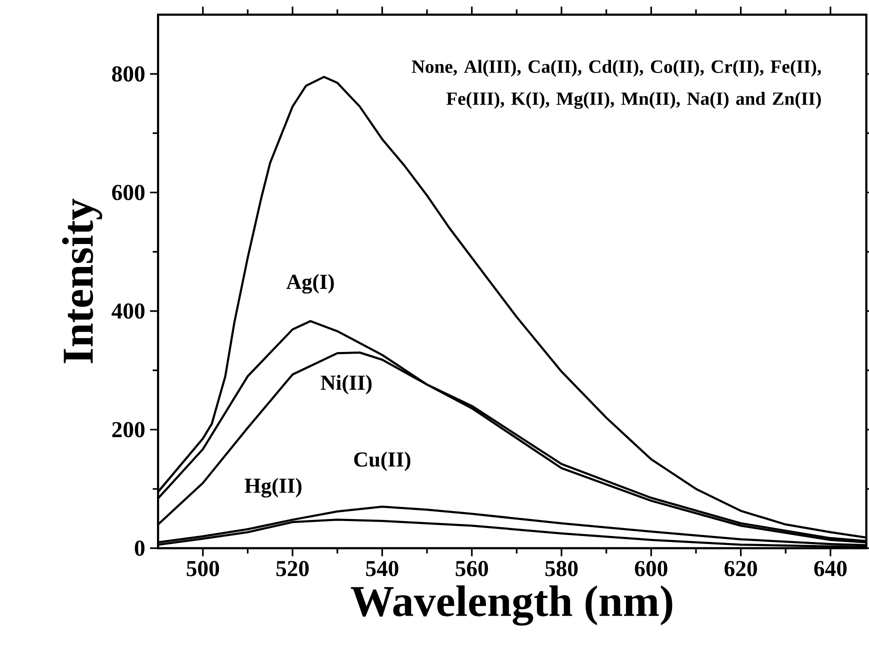 The height and width of the screenshot is (670, 869). What do you see at coordinates (472, 568) in the screenshot?
I see `x-tick-label: 560` at bounding box center [472, 568].